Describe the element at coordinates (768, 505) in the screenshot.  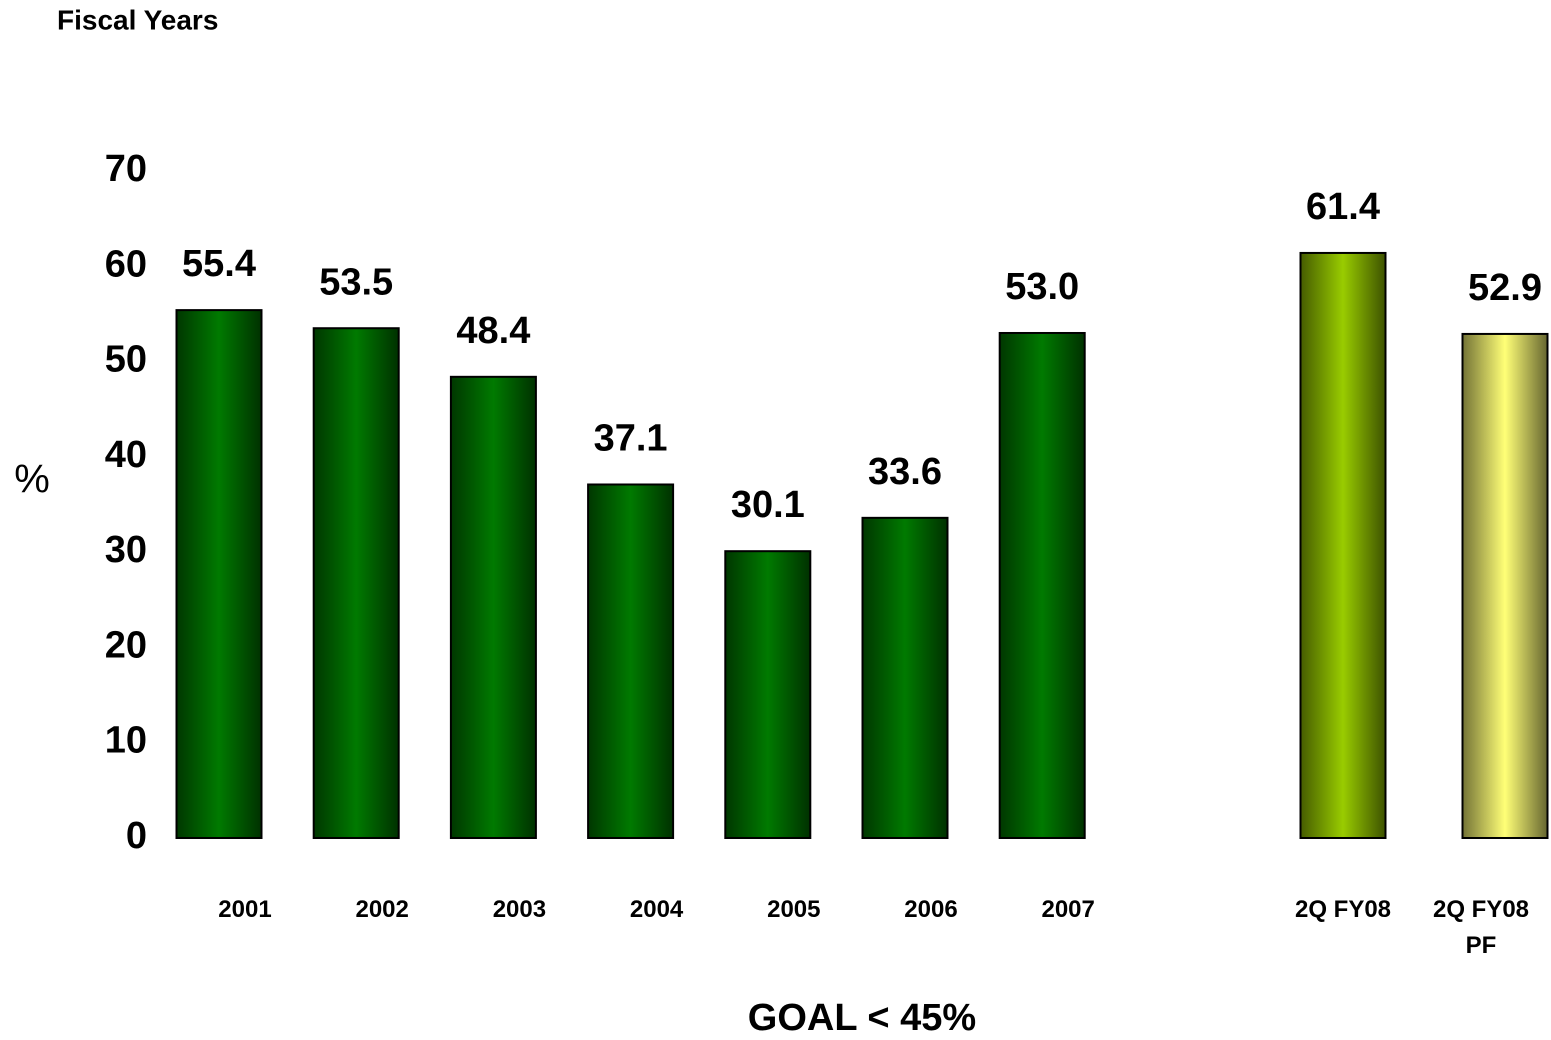
I see `value-label: 30.1` at that location.